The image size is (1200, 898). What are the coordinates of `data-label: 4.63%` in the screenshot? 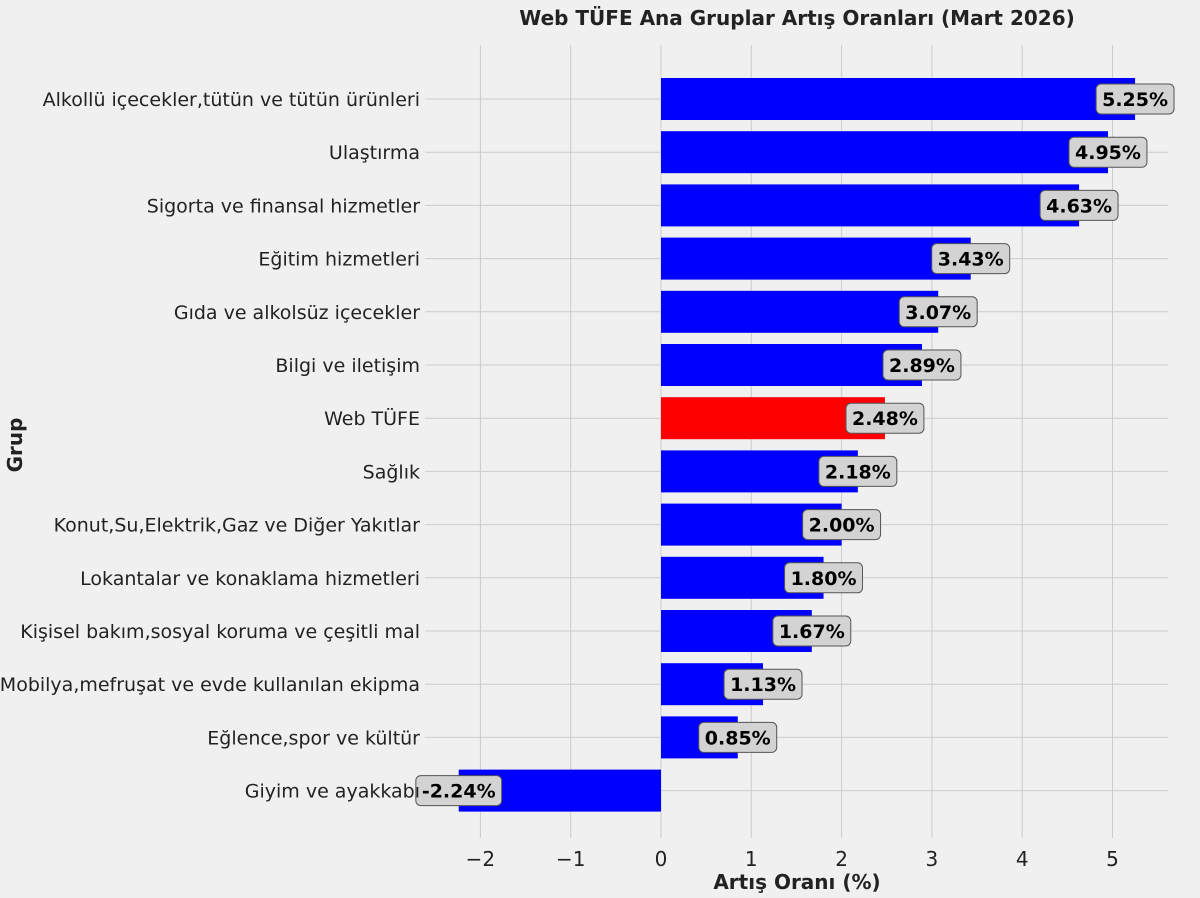 It's located at (1079, 206).